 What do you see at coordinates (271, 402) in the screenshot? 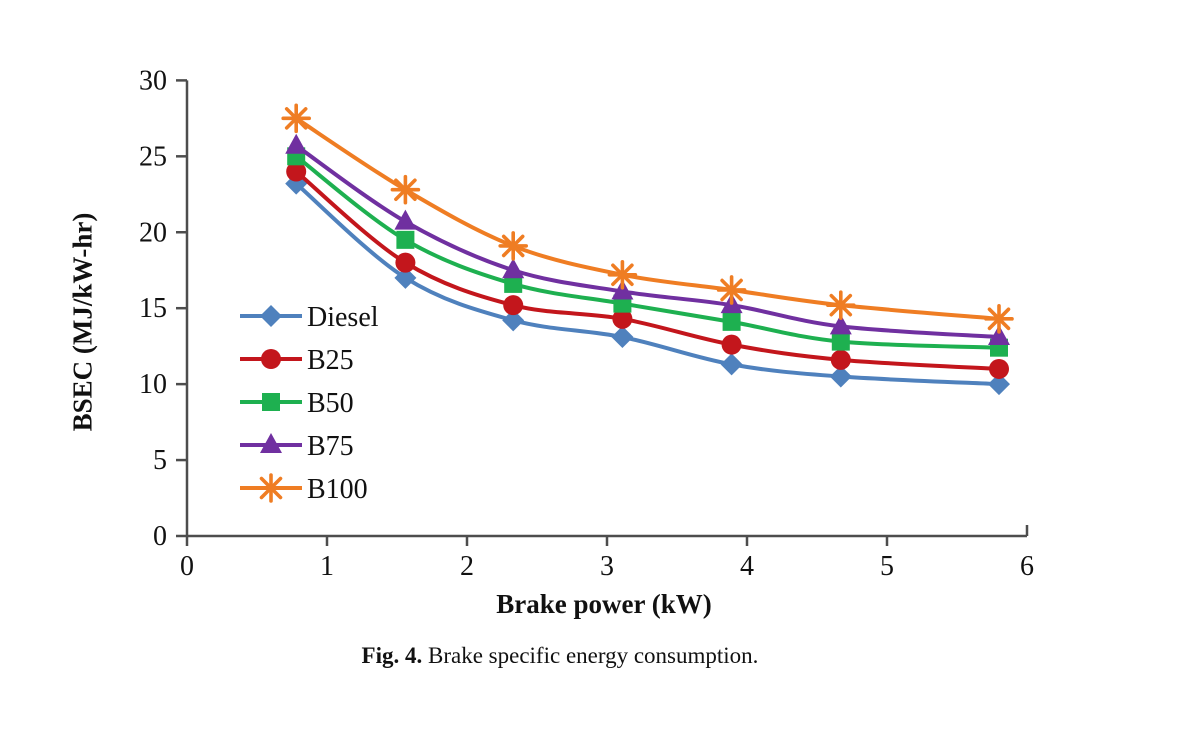
I see `legend-item-b50-marker` at bounding box center [271, 402].